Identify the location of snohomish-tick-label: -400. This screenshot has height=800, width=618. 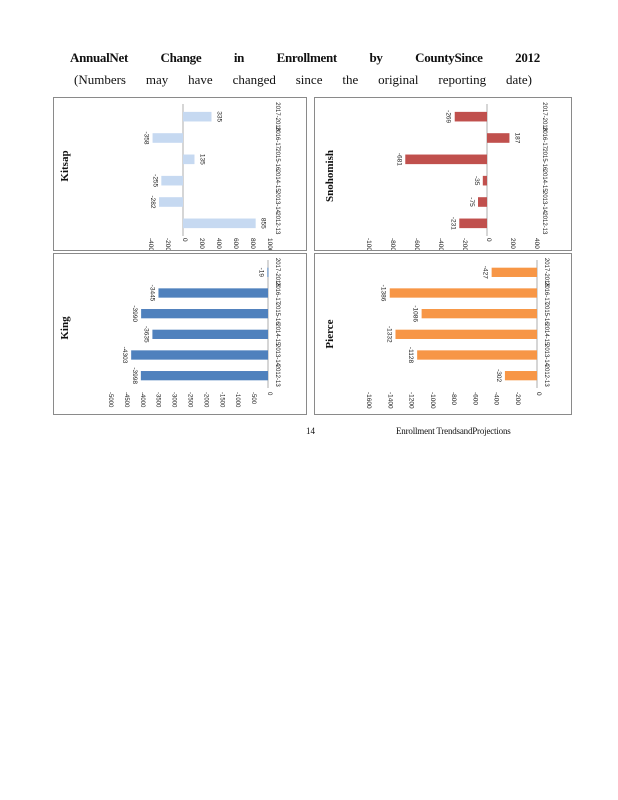
(440, 244).